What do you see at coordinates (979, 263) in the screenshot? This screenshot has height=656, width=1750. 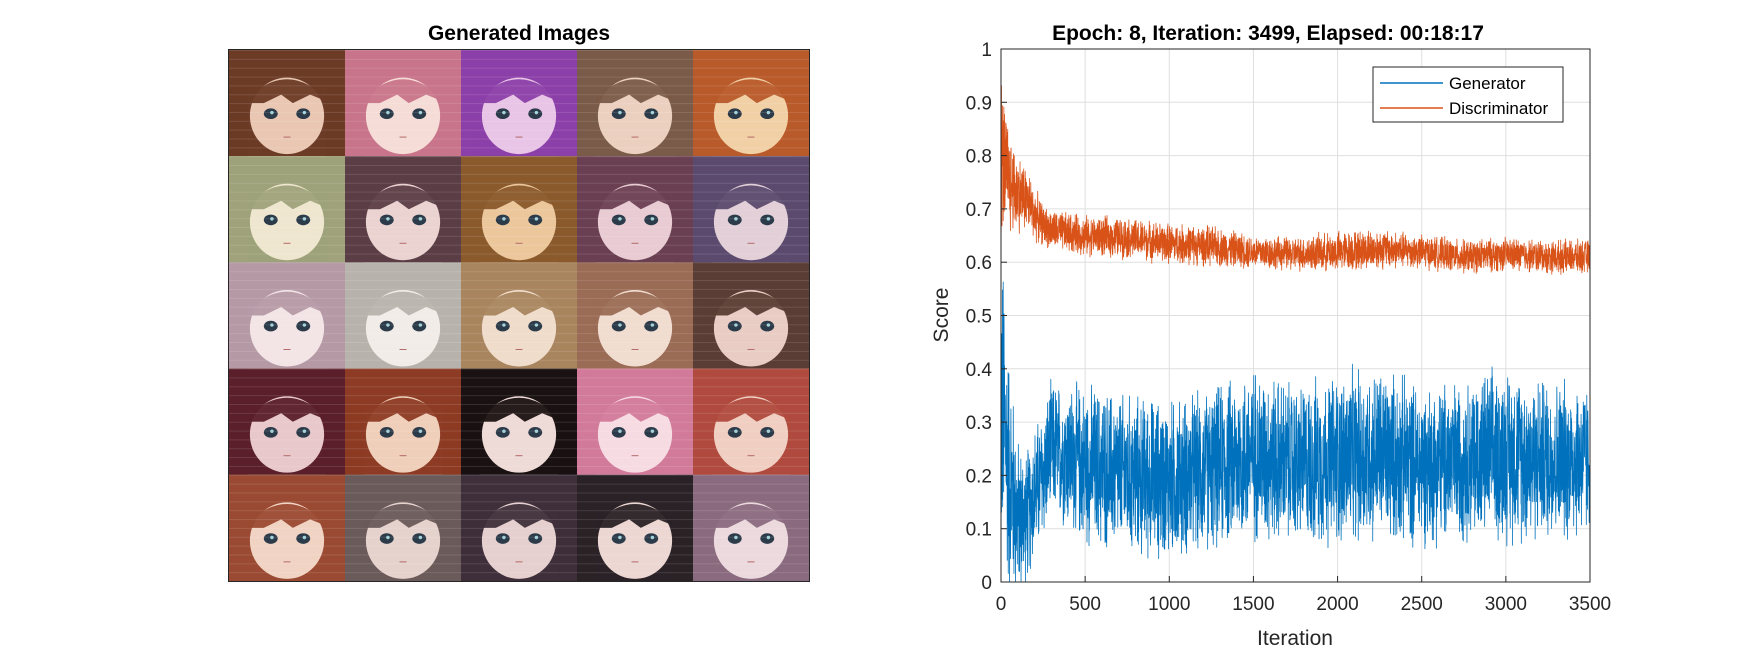 I see `y-tick-label: 0.6` at bounding box center [979, 263].